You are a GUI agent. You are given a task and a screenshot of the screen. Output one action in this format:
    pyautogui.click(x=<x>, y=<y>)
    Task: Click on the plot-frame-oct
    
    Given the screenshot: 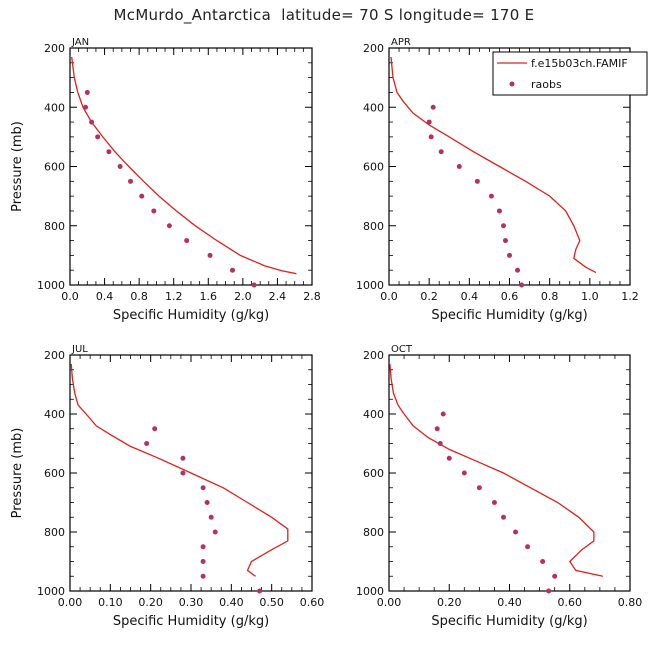 What is the action you would take?
    pyautogui.click(x=509, y=473)
    